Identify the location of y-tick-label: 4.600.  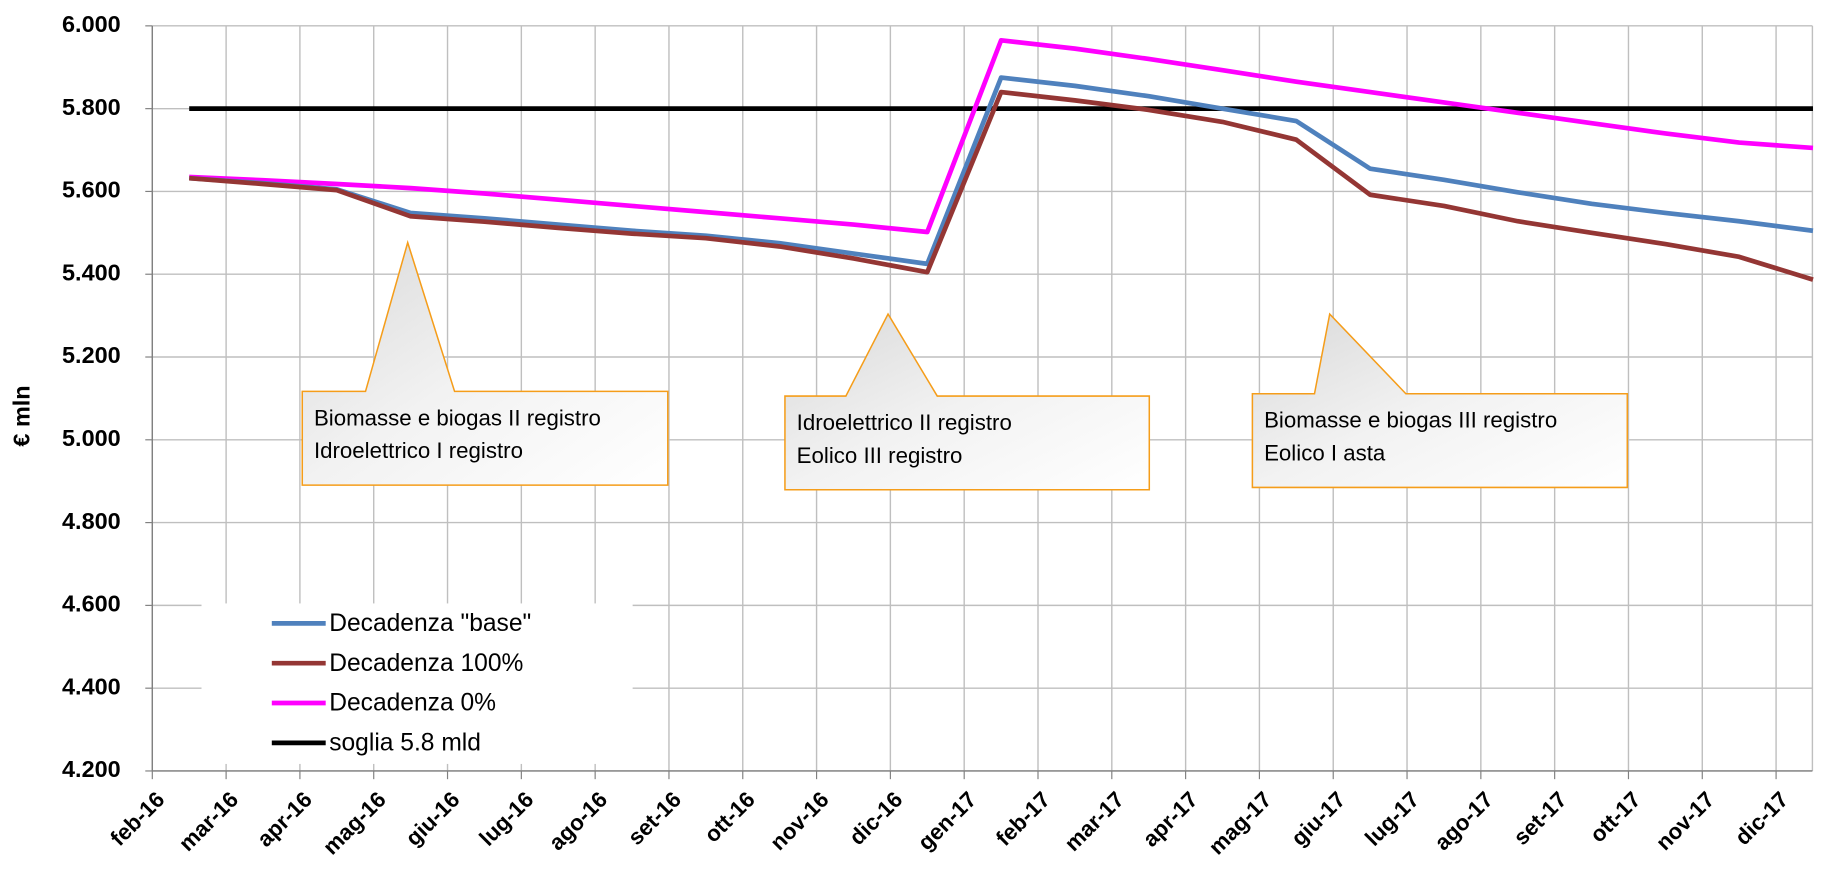
(91, 604).